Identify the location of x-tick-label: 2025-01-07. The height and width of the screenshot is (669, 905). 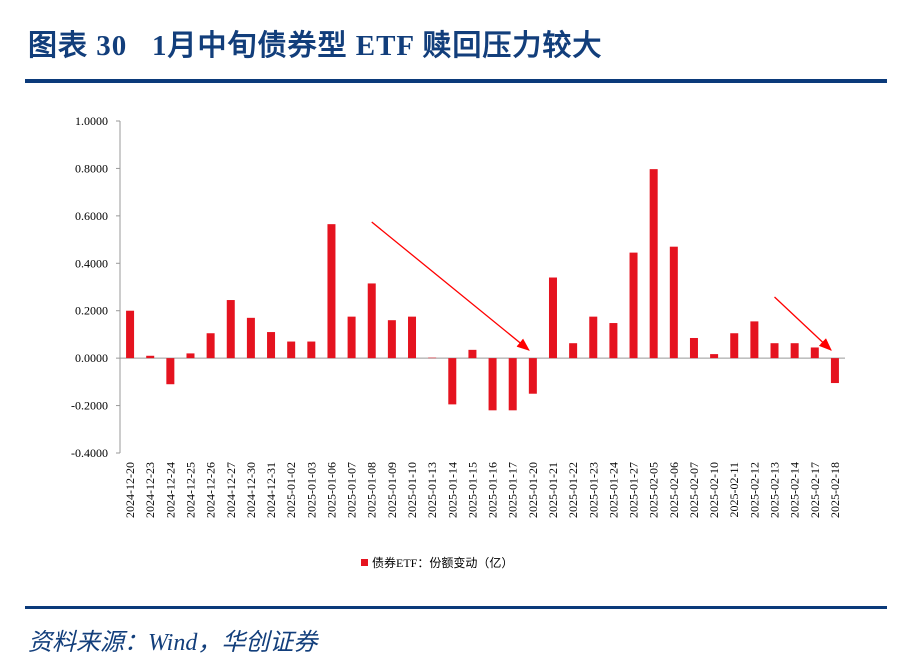
(352, 490).